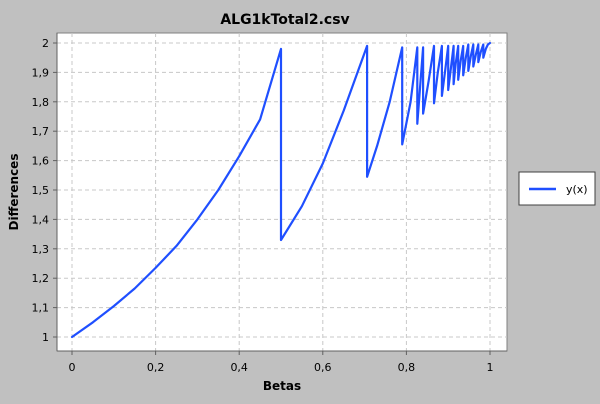  I want to click on y-tick-label: 1,6, so click(41, 161).